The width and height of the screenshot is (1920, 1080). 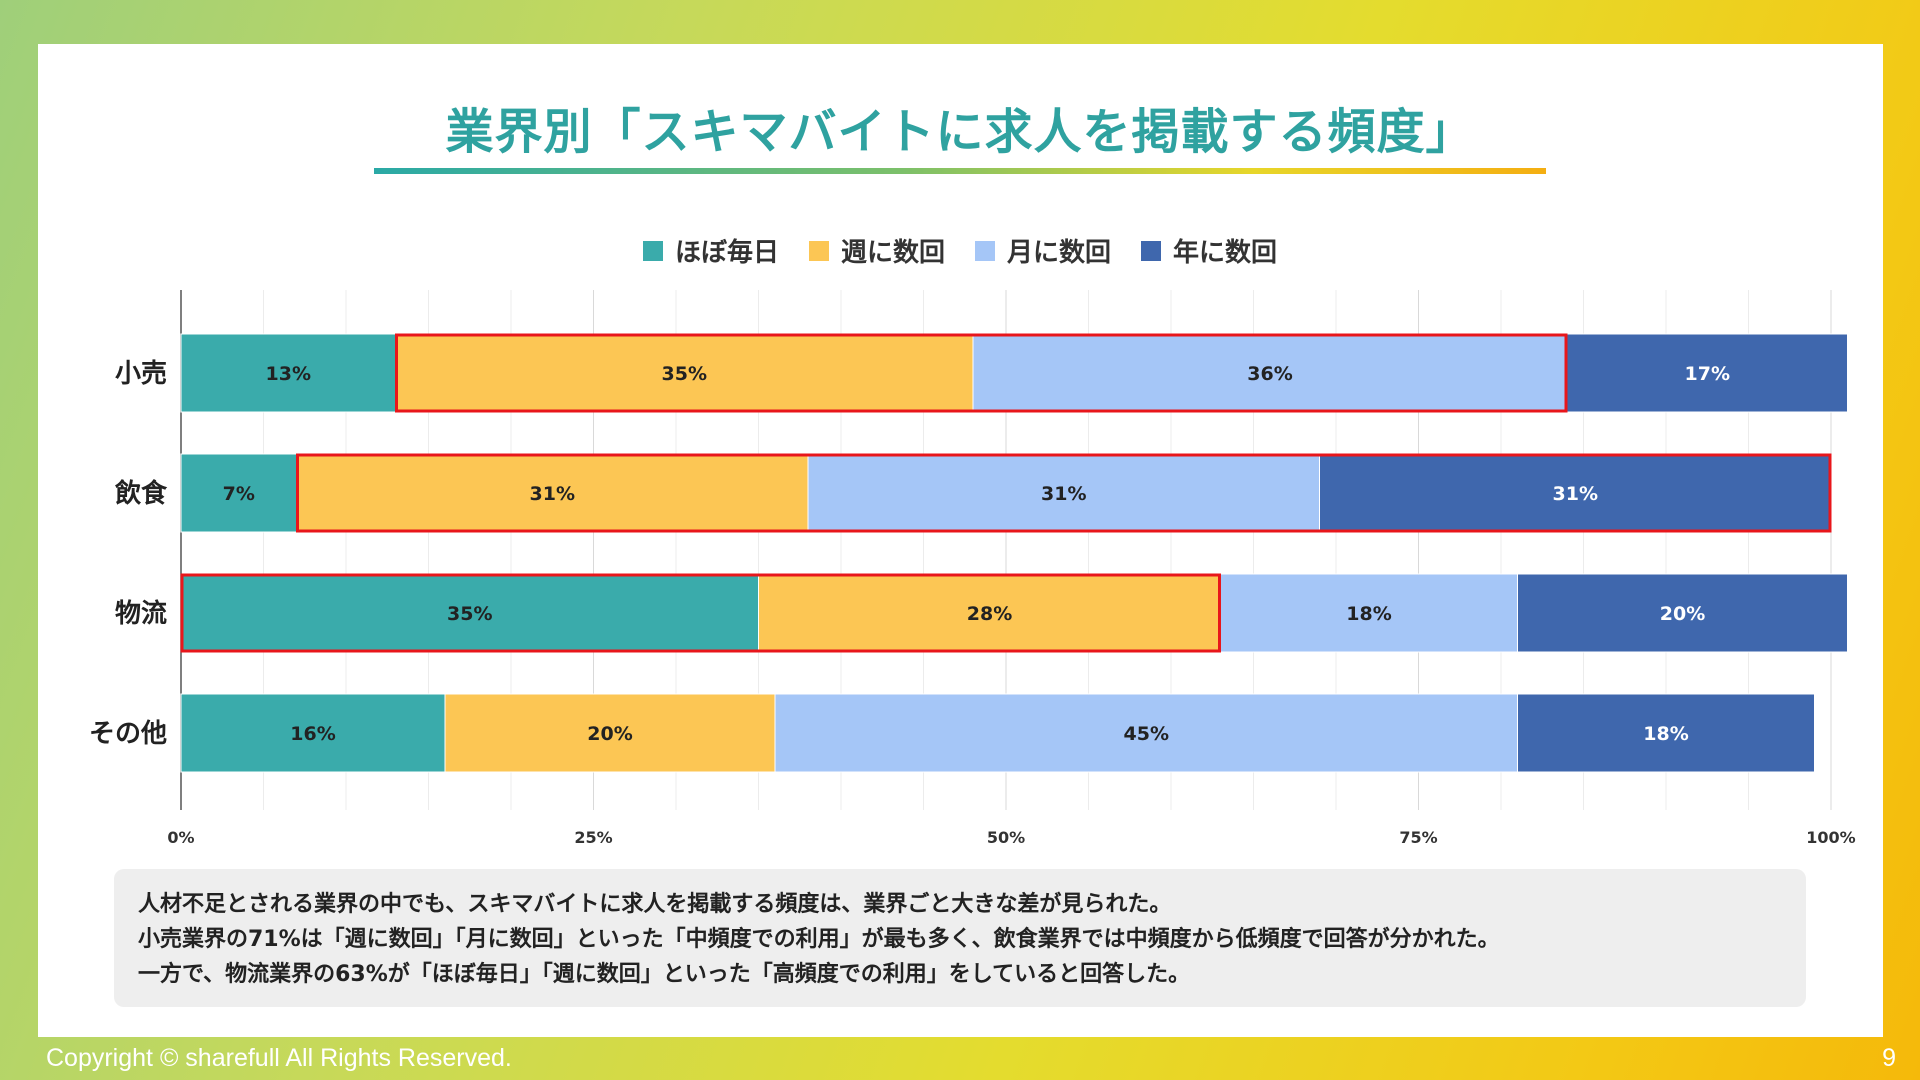 I want to click on category-label: 小売, so click(x=141, y=374).